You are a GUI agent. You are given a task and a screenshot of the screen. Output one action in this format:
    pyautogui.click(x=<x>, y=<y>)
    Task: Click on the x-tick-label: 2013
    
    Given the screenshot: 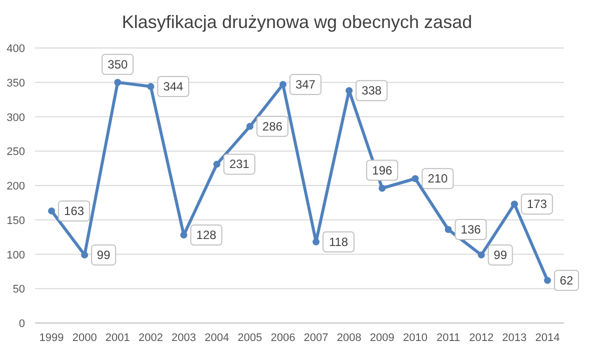 What is the action you would take?
    pyautogui.click(x=514, y=338)
    